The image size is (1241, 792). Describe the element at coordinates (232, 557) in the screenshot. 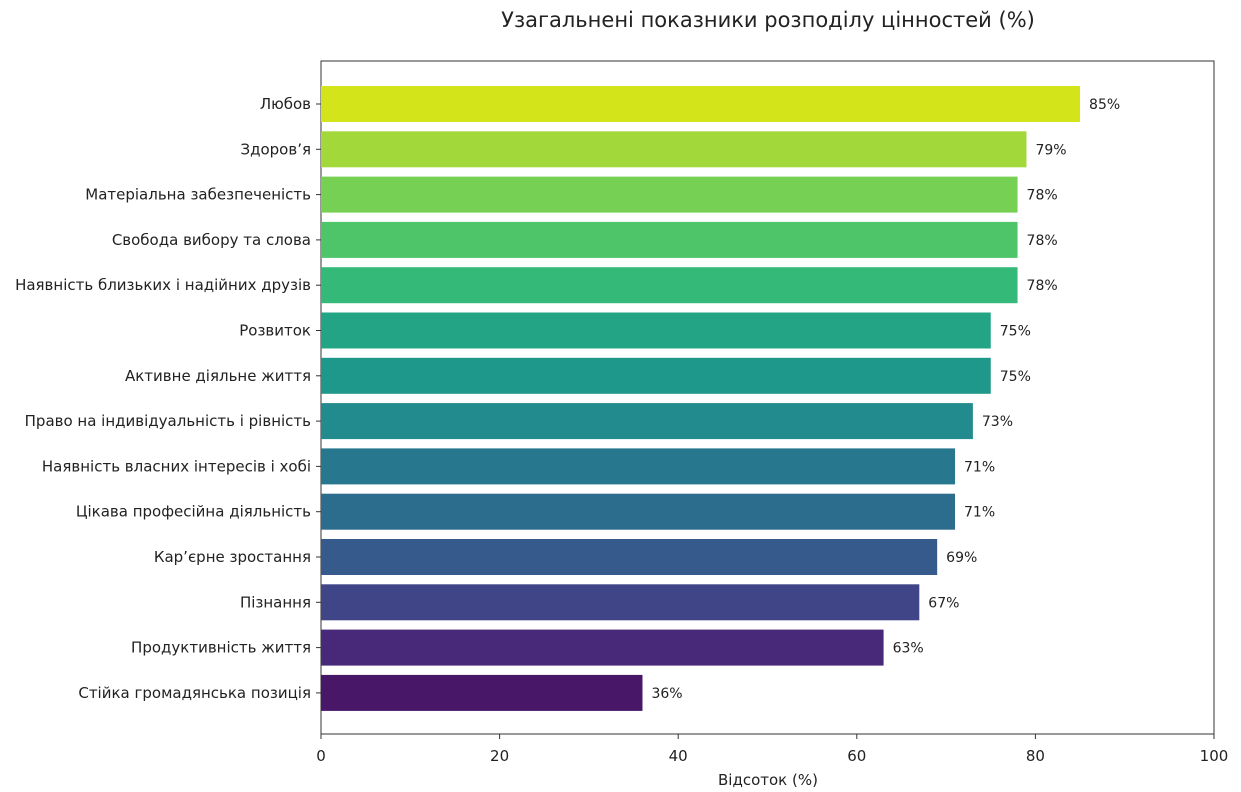

I see `category-label: Кар’єрне зростання` at that location.